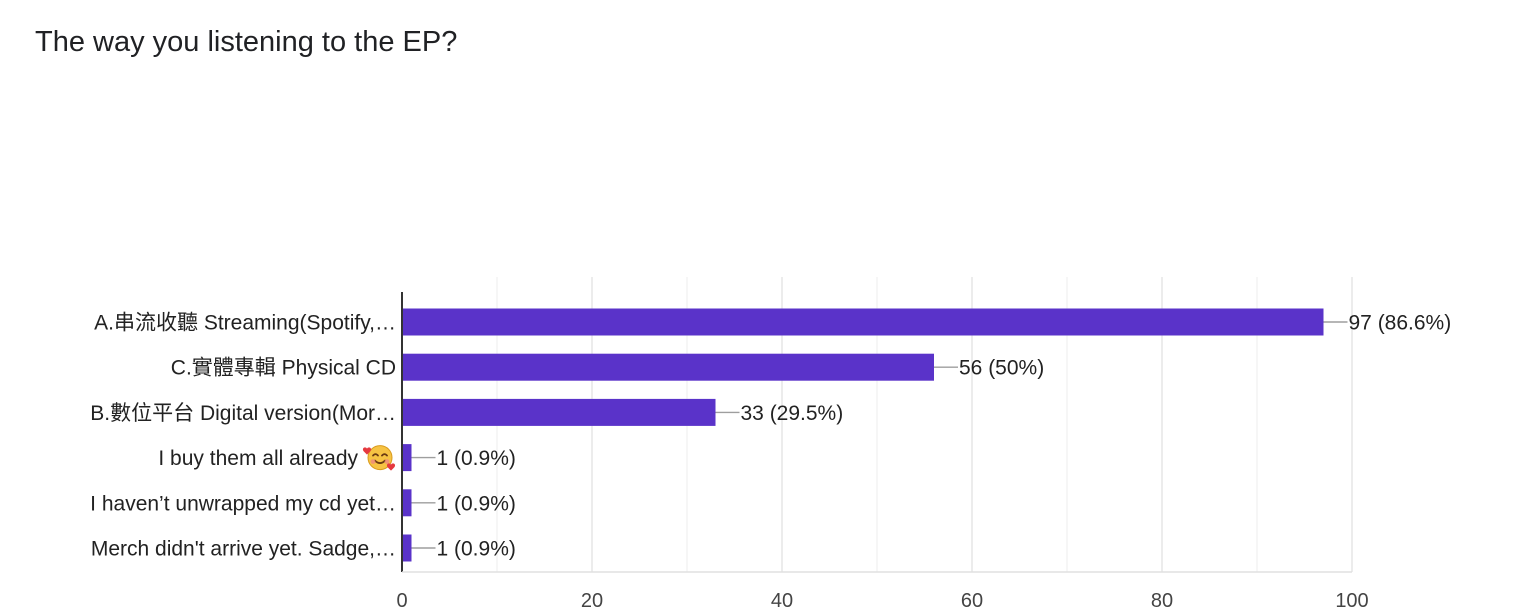  I want to click on x-tick-label: 40, so click(782, 600).